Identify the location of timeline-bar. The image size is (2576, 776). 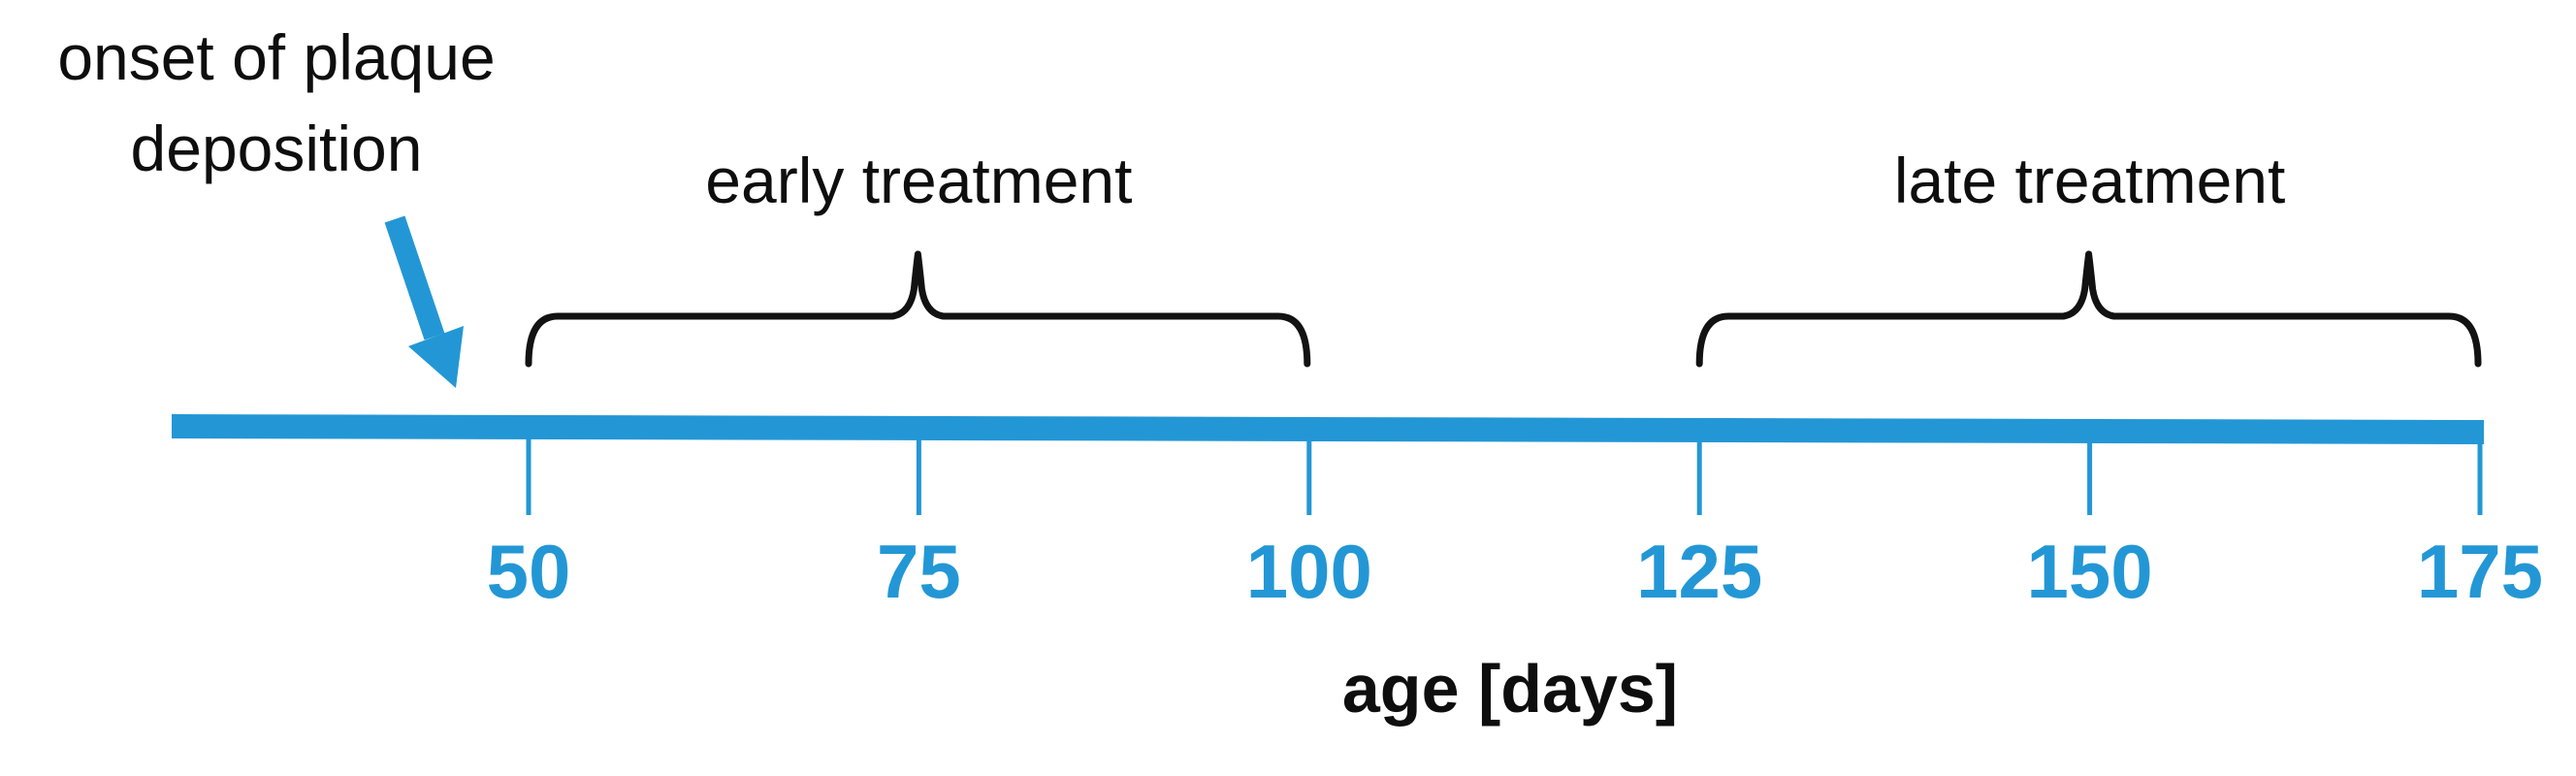
(1328, 429).